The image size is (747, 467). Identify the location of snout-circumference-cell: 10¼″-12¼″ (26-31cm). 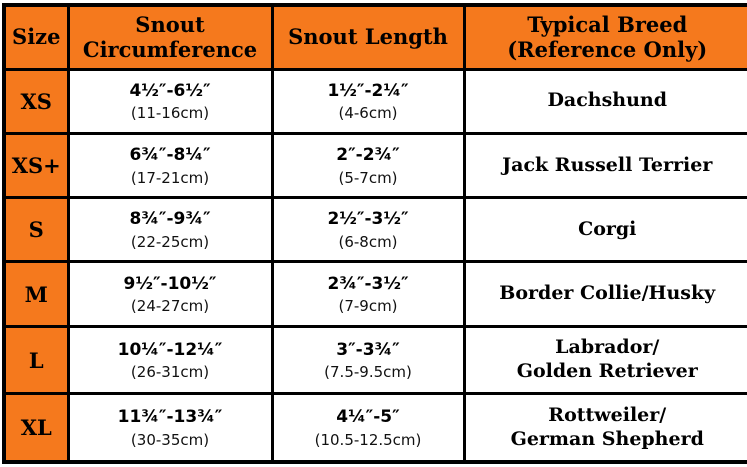
(170, 360).